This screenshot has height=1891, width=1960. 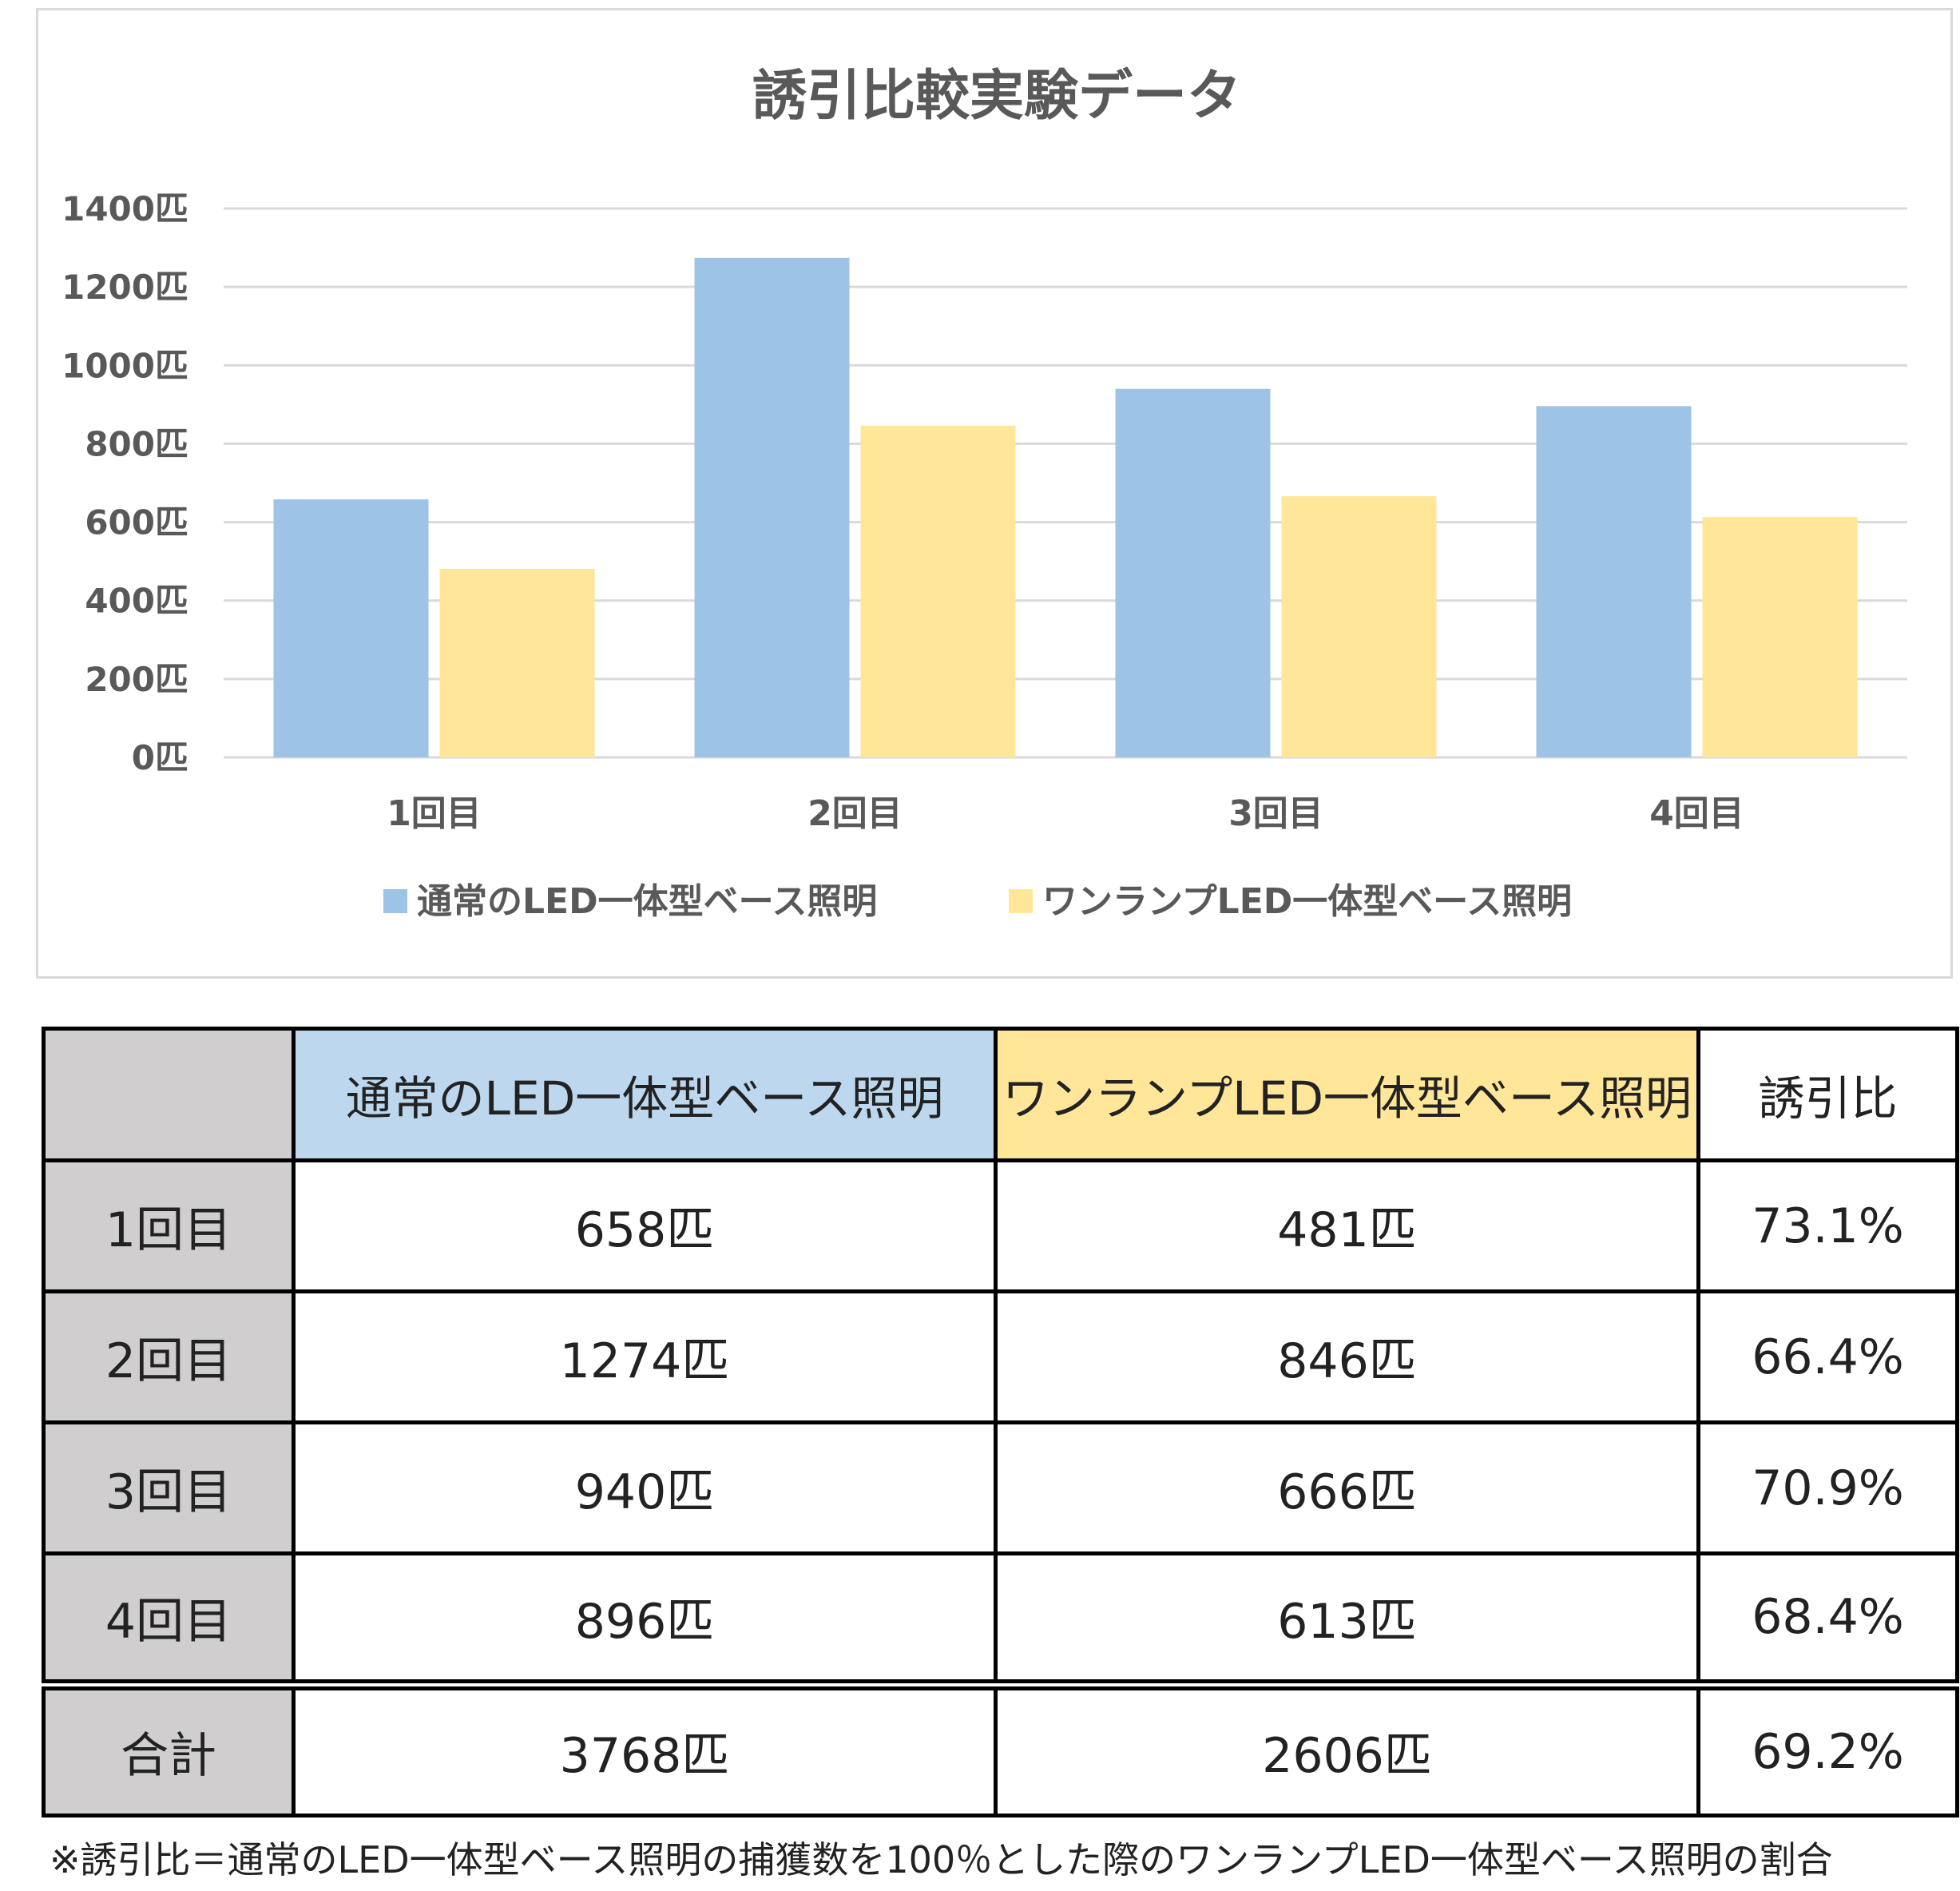 What do you see at coordinates (855, 814) in the screenshot?
I see `x-category-label: 2回目` at bounding box center [855, 814].